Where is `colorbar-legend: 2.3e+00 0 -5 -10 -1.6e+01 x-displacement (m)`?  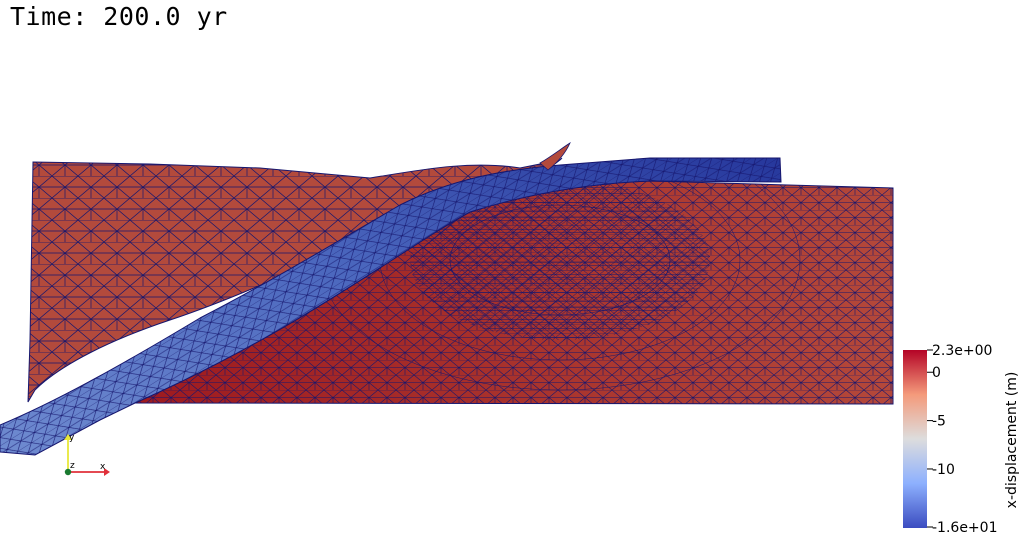 colorbar-legend: 2.3e+00 0 -5 -10 -1.6e+01 x-displacement (m) is located at coordinates (961, 439).